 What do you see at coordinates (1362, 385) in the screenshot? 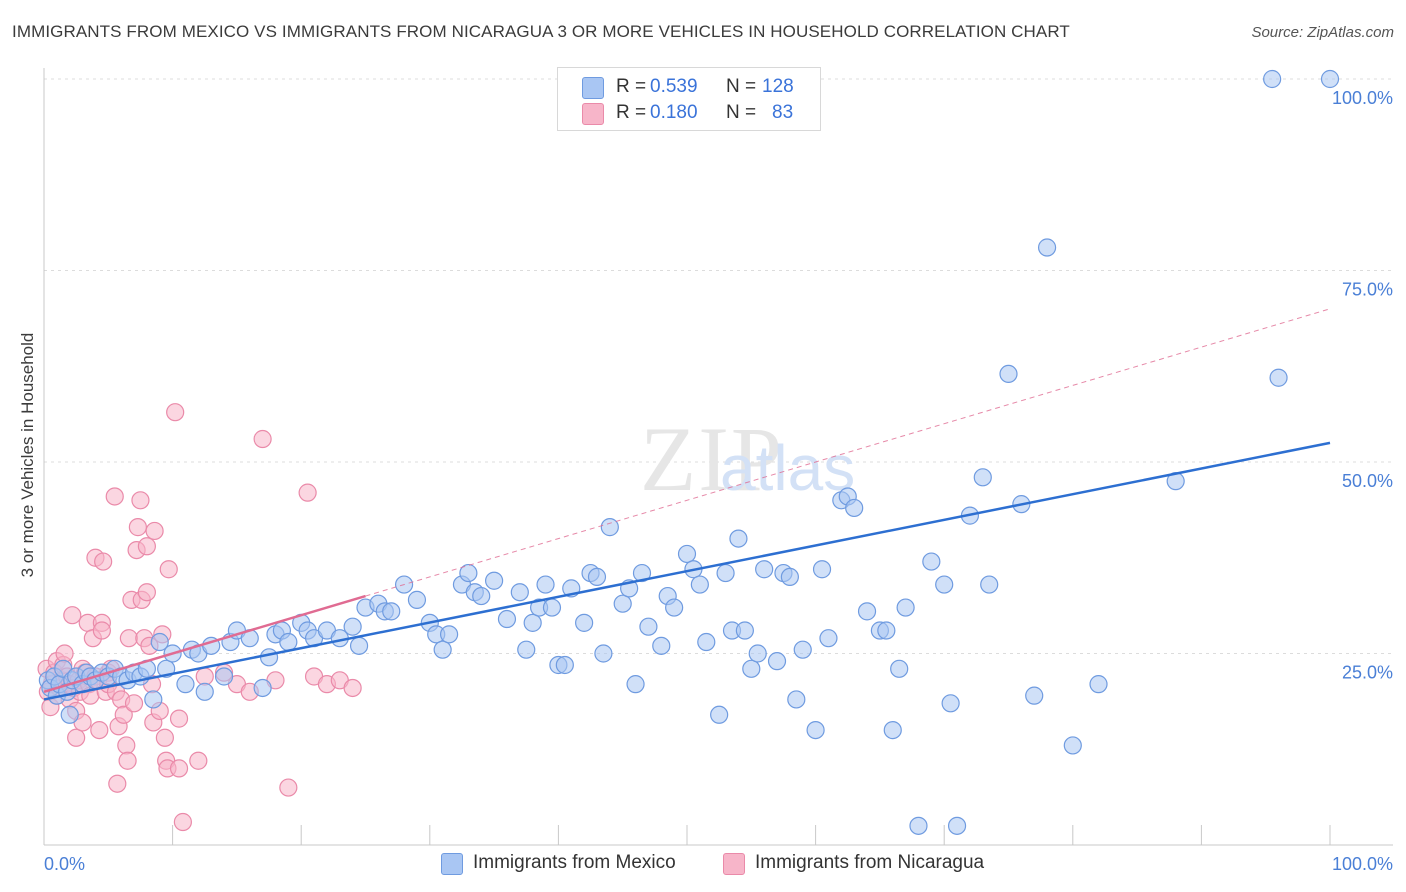
I see `y-tick-labels: 25.0% 50.0% 75.0% 100.0%` at bounding box center [1362, 385].